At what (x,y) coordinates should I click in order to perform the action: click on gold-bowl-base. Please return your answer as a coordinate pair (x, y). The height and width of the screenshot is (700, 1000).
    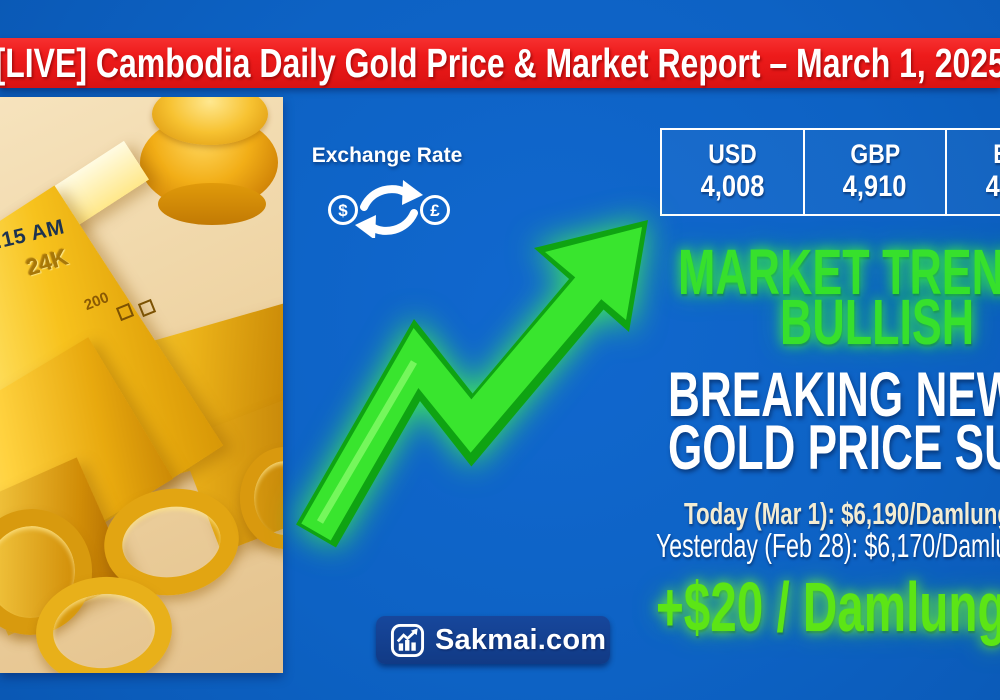
    Looking at the image, I should click on (212, 204).